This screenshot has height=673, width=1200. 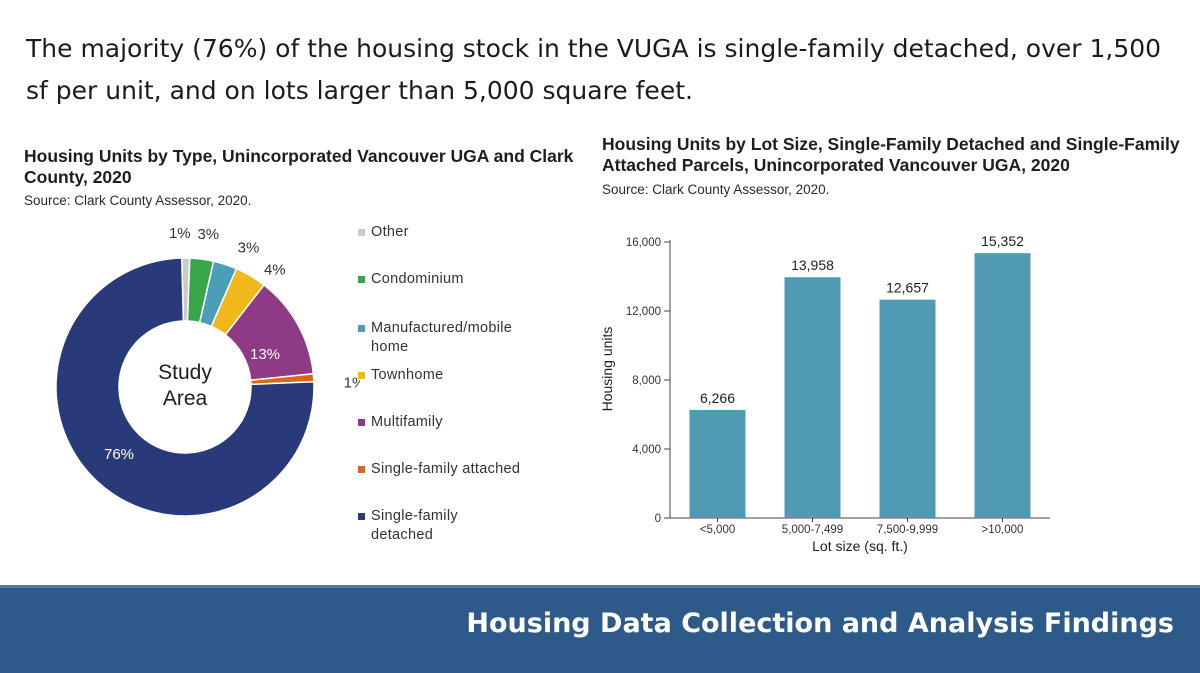 What do you see at coordinates (275, 270) in the screenshot?
I see `pie-label-townhome: 4%` at bounding box center [275, 270].